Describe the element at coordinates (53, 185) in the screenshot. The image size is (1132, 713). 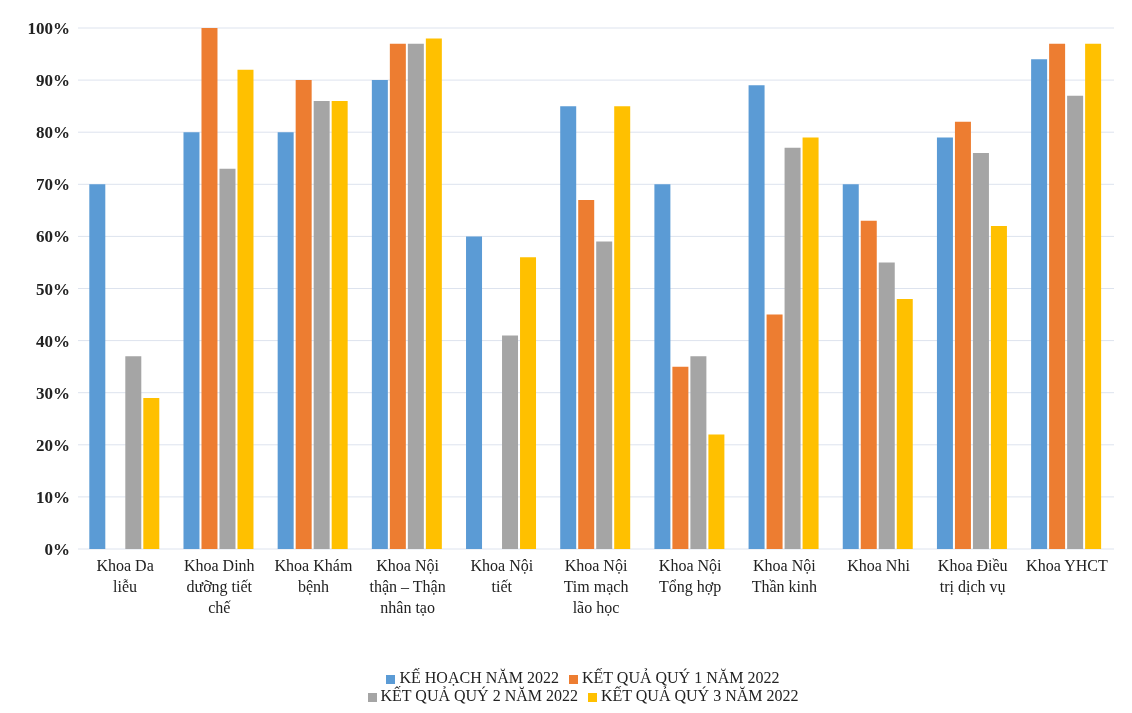
I see `y-tick-label: 70%` at that location.